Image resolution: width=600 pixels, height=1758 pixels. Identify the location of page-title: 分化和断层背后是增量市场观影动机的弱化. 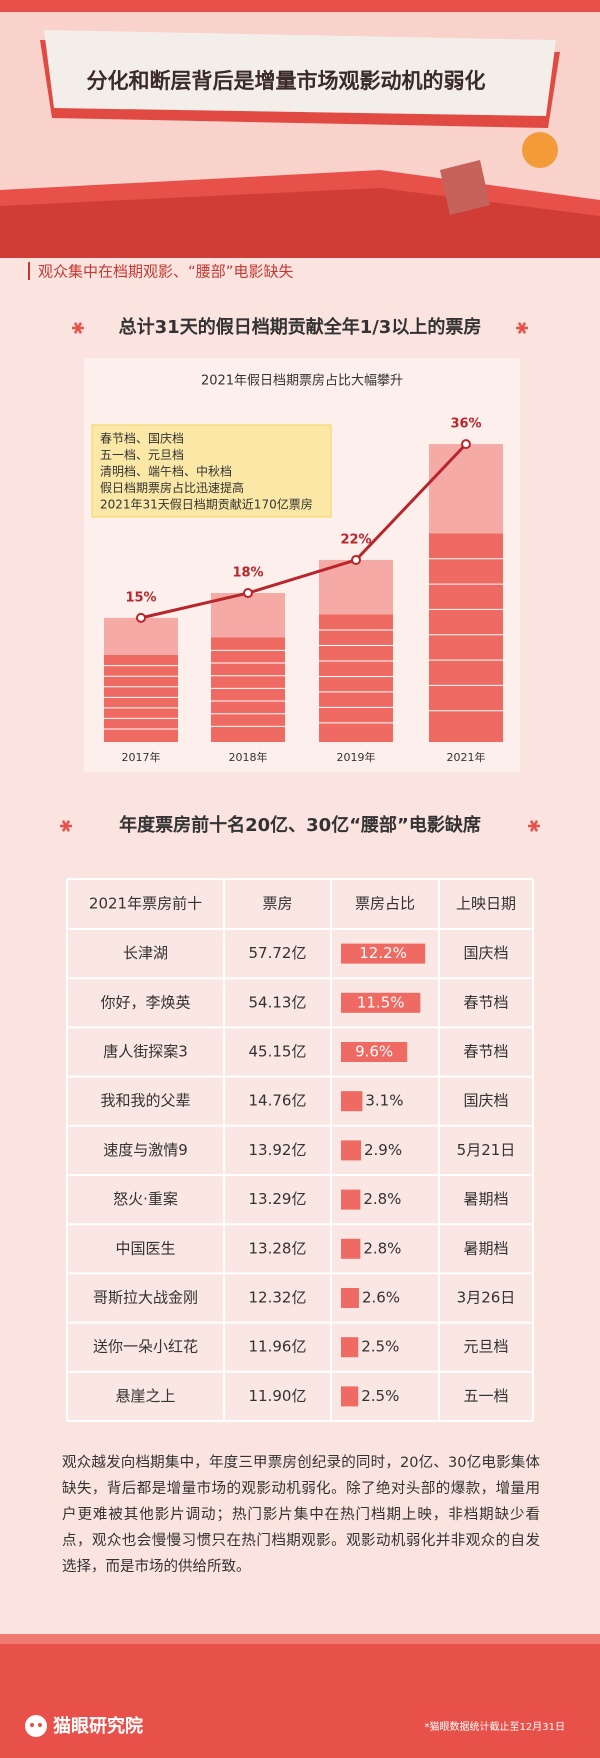
(286, 81).